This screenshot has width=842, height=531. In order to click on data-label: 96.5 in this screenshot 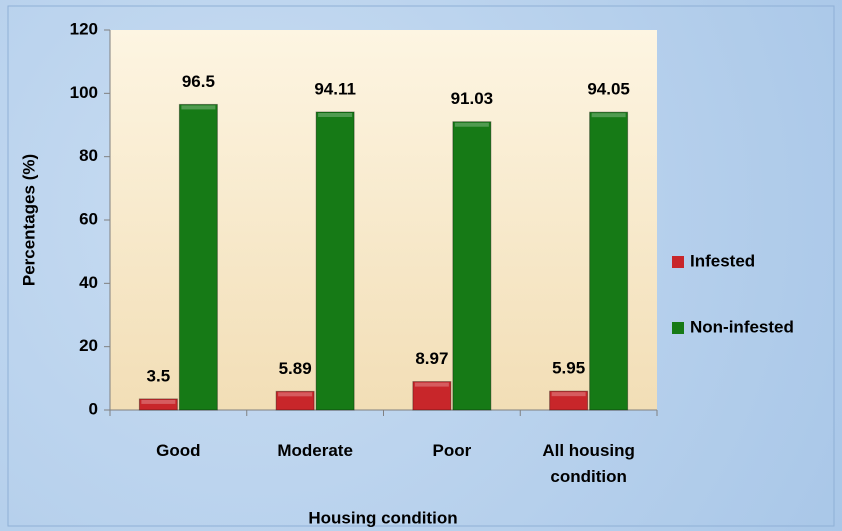, I will do `click(198, 81)`.